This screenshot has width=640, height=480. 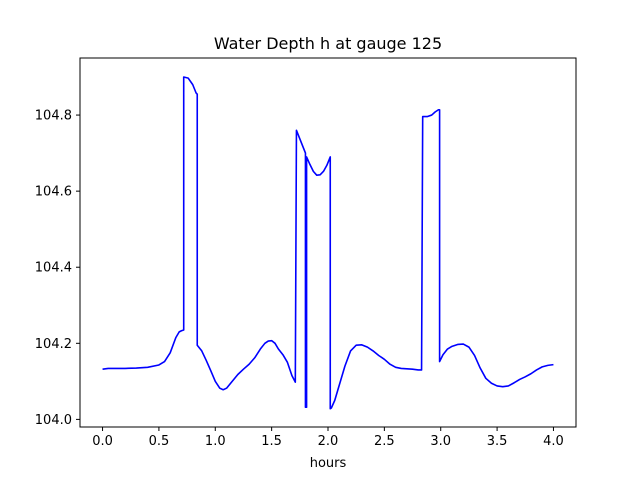 I want to click on x-tick-label: 4.0, so click(x=553, y=441).